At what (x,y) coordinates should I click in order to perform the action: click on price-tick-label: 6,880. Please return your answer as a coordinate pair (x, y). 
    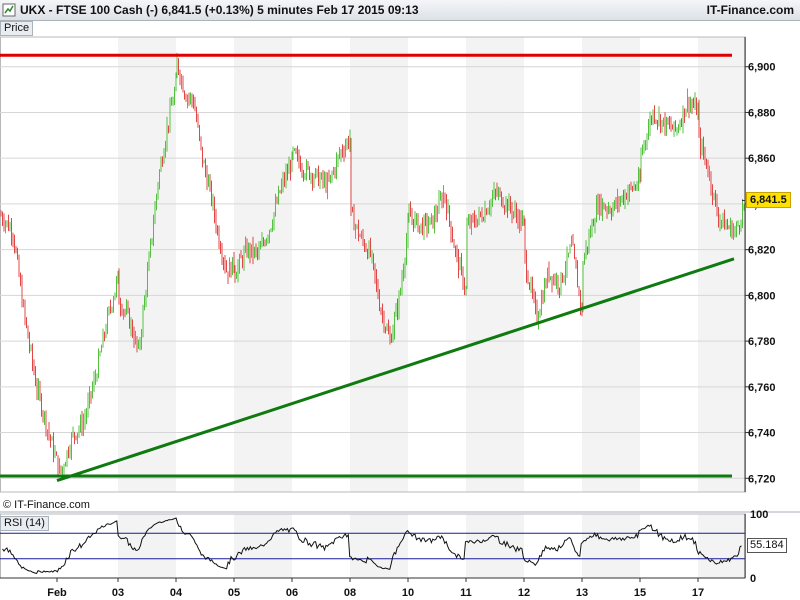
    Looking at the image, I should click on (762, 113).